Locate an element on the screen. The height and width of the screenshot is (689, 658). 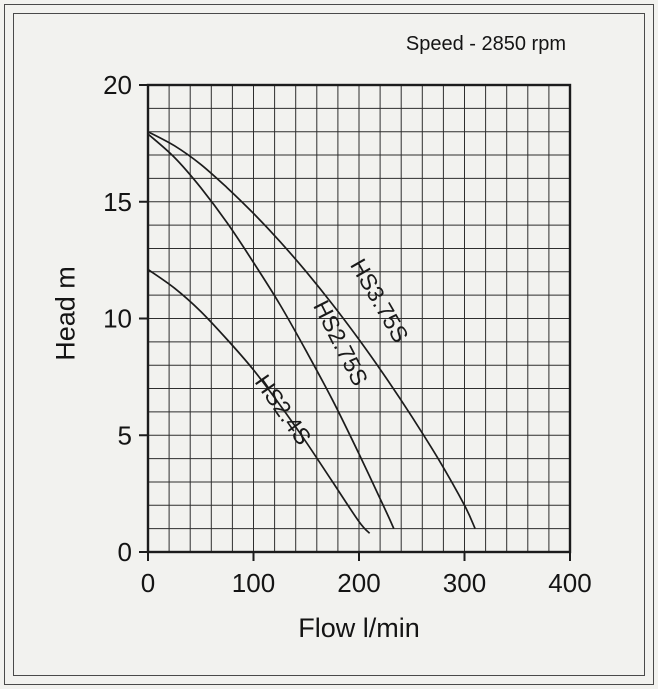
x-tick-label: 200 is located at coordinates (358, 583).